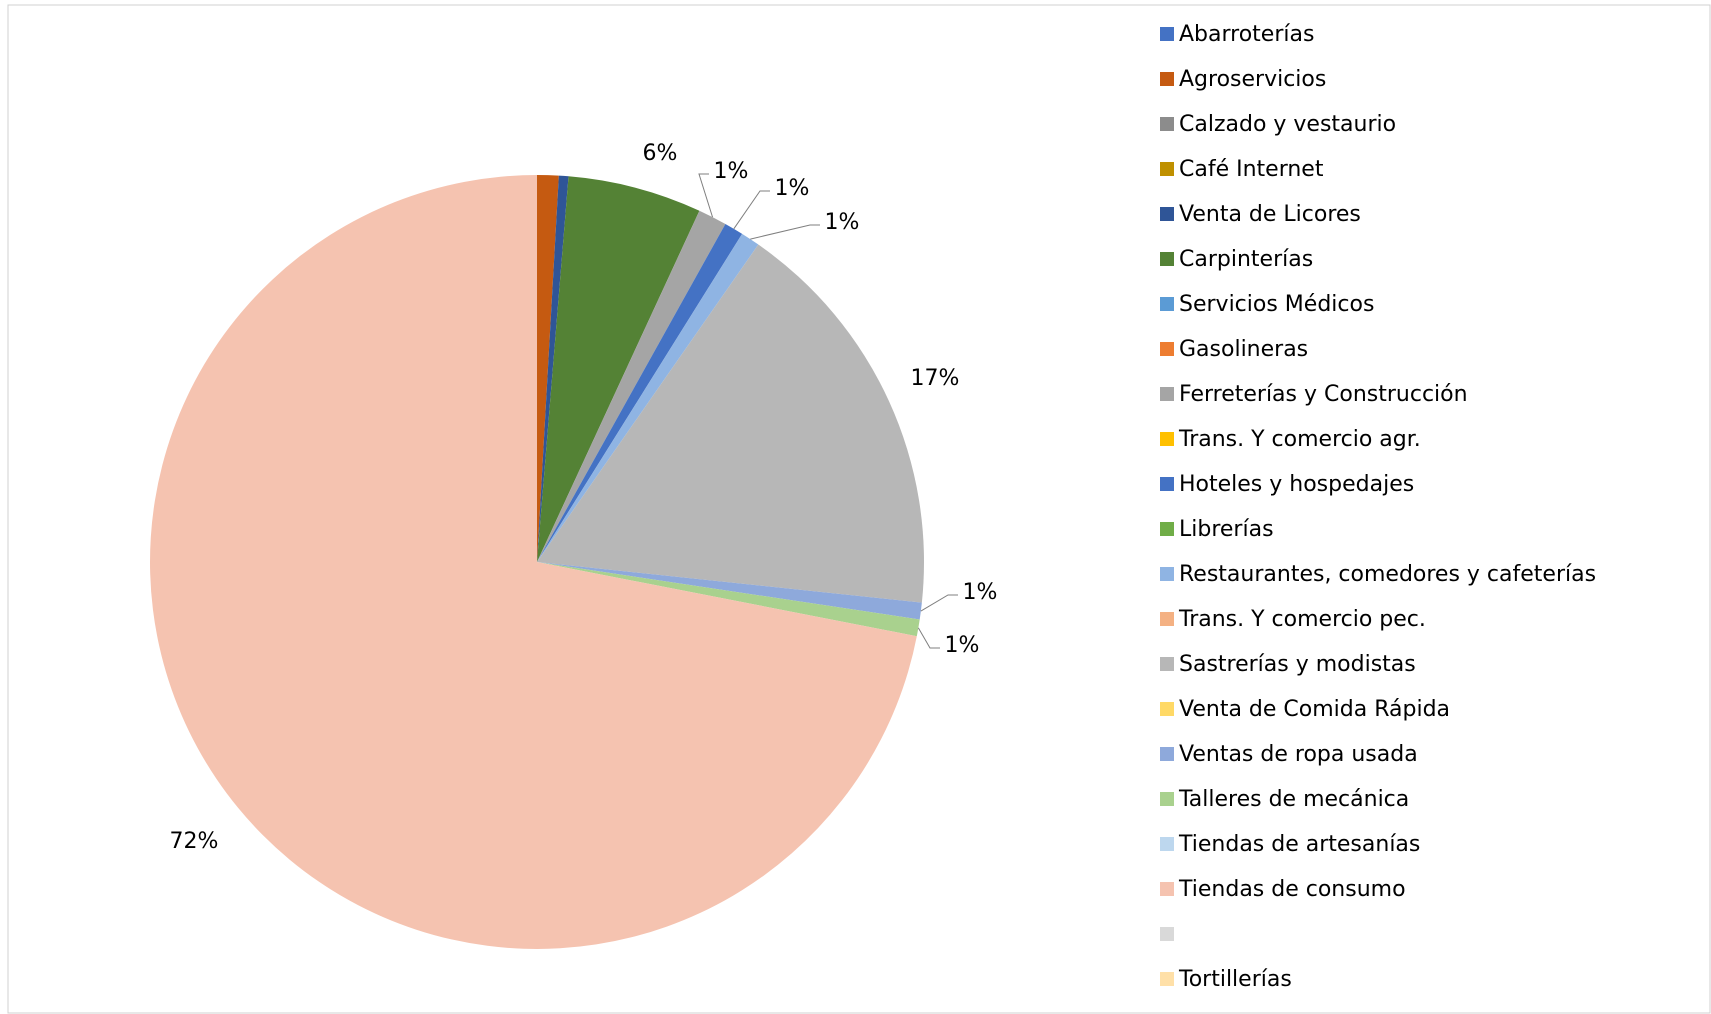  Describe the element at coordinates (1276, 304) in the screenshot. I see `legend-label: Servicios Médicos` at that location.